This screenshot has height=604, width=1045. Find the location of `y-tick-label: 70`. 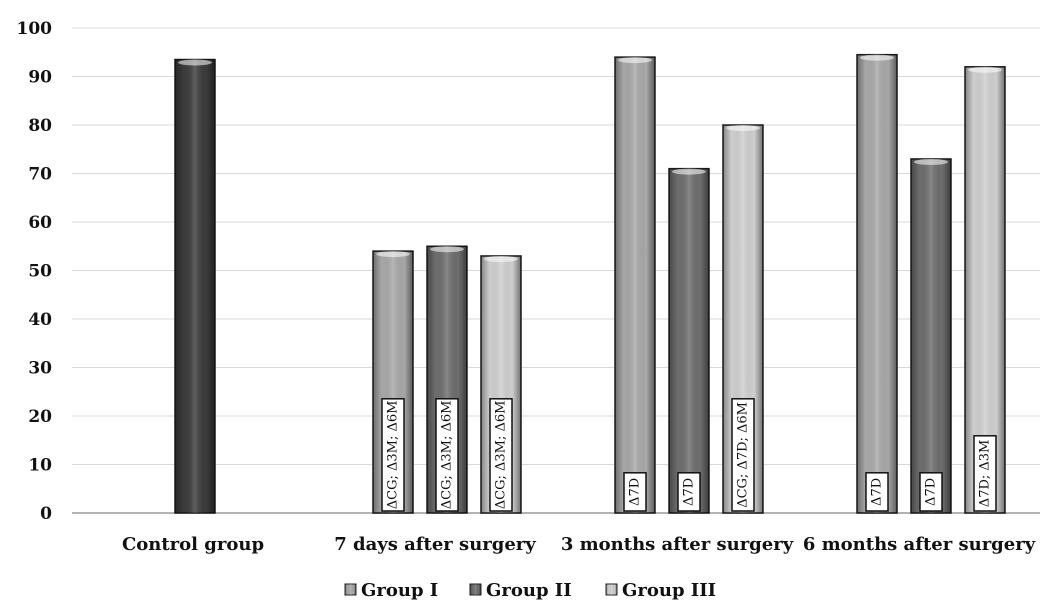

y-tick-label: 70 is located at coordinates (40, 175).